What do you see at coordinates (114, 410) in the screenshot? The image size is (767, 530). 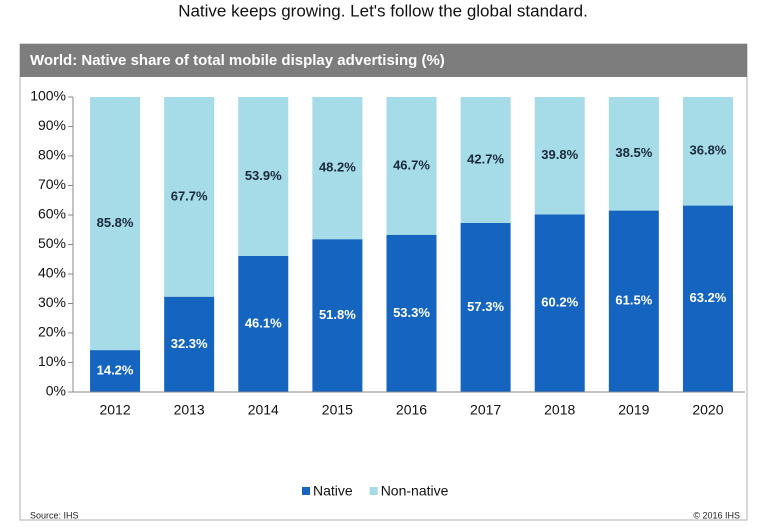 I see `x-tick-label: 2012` at bounding box center [114, 410].